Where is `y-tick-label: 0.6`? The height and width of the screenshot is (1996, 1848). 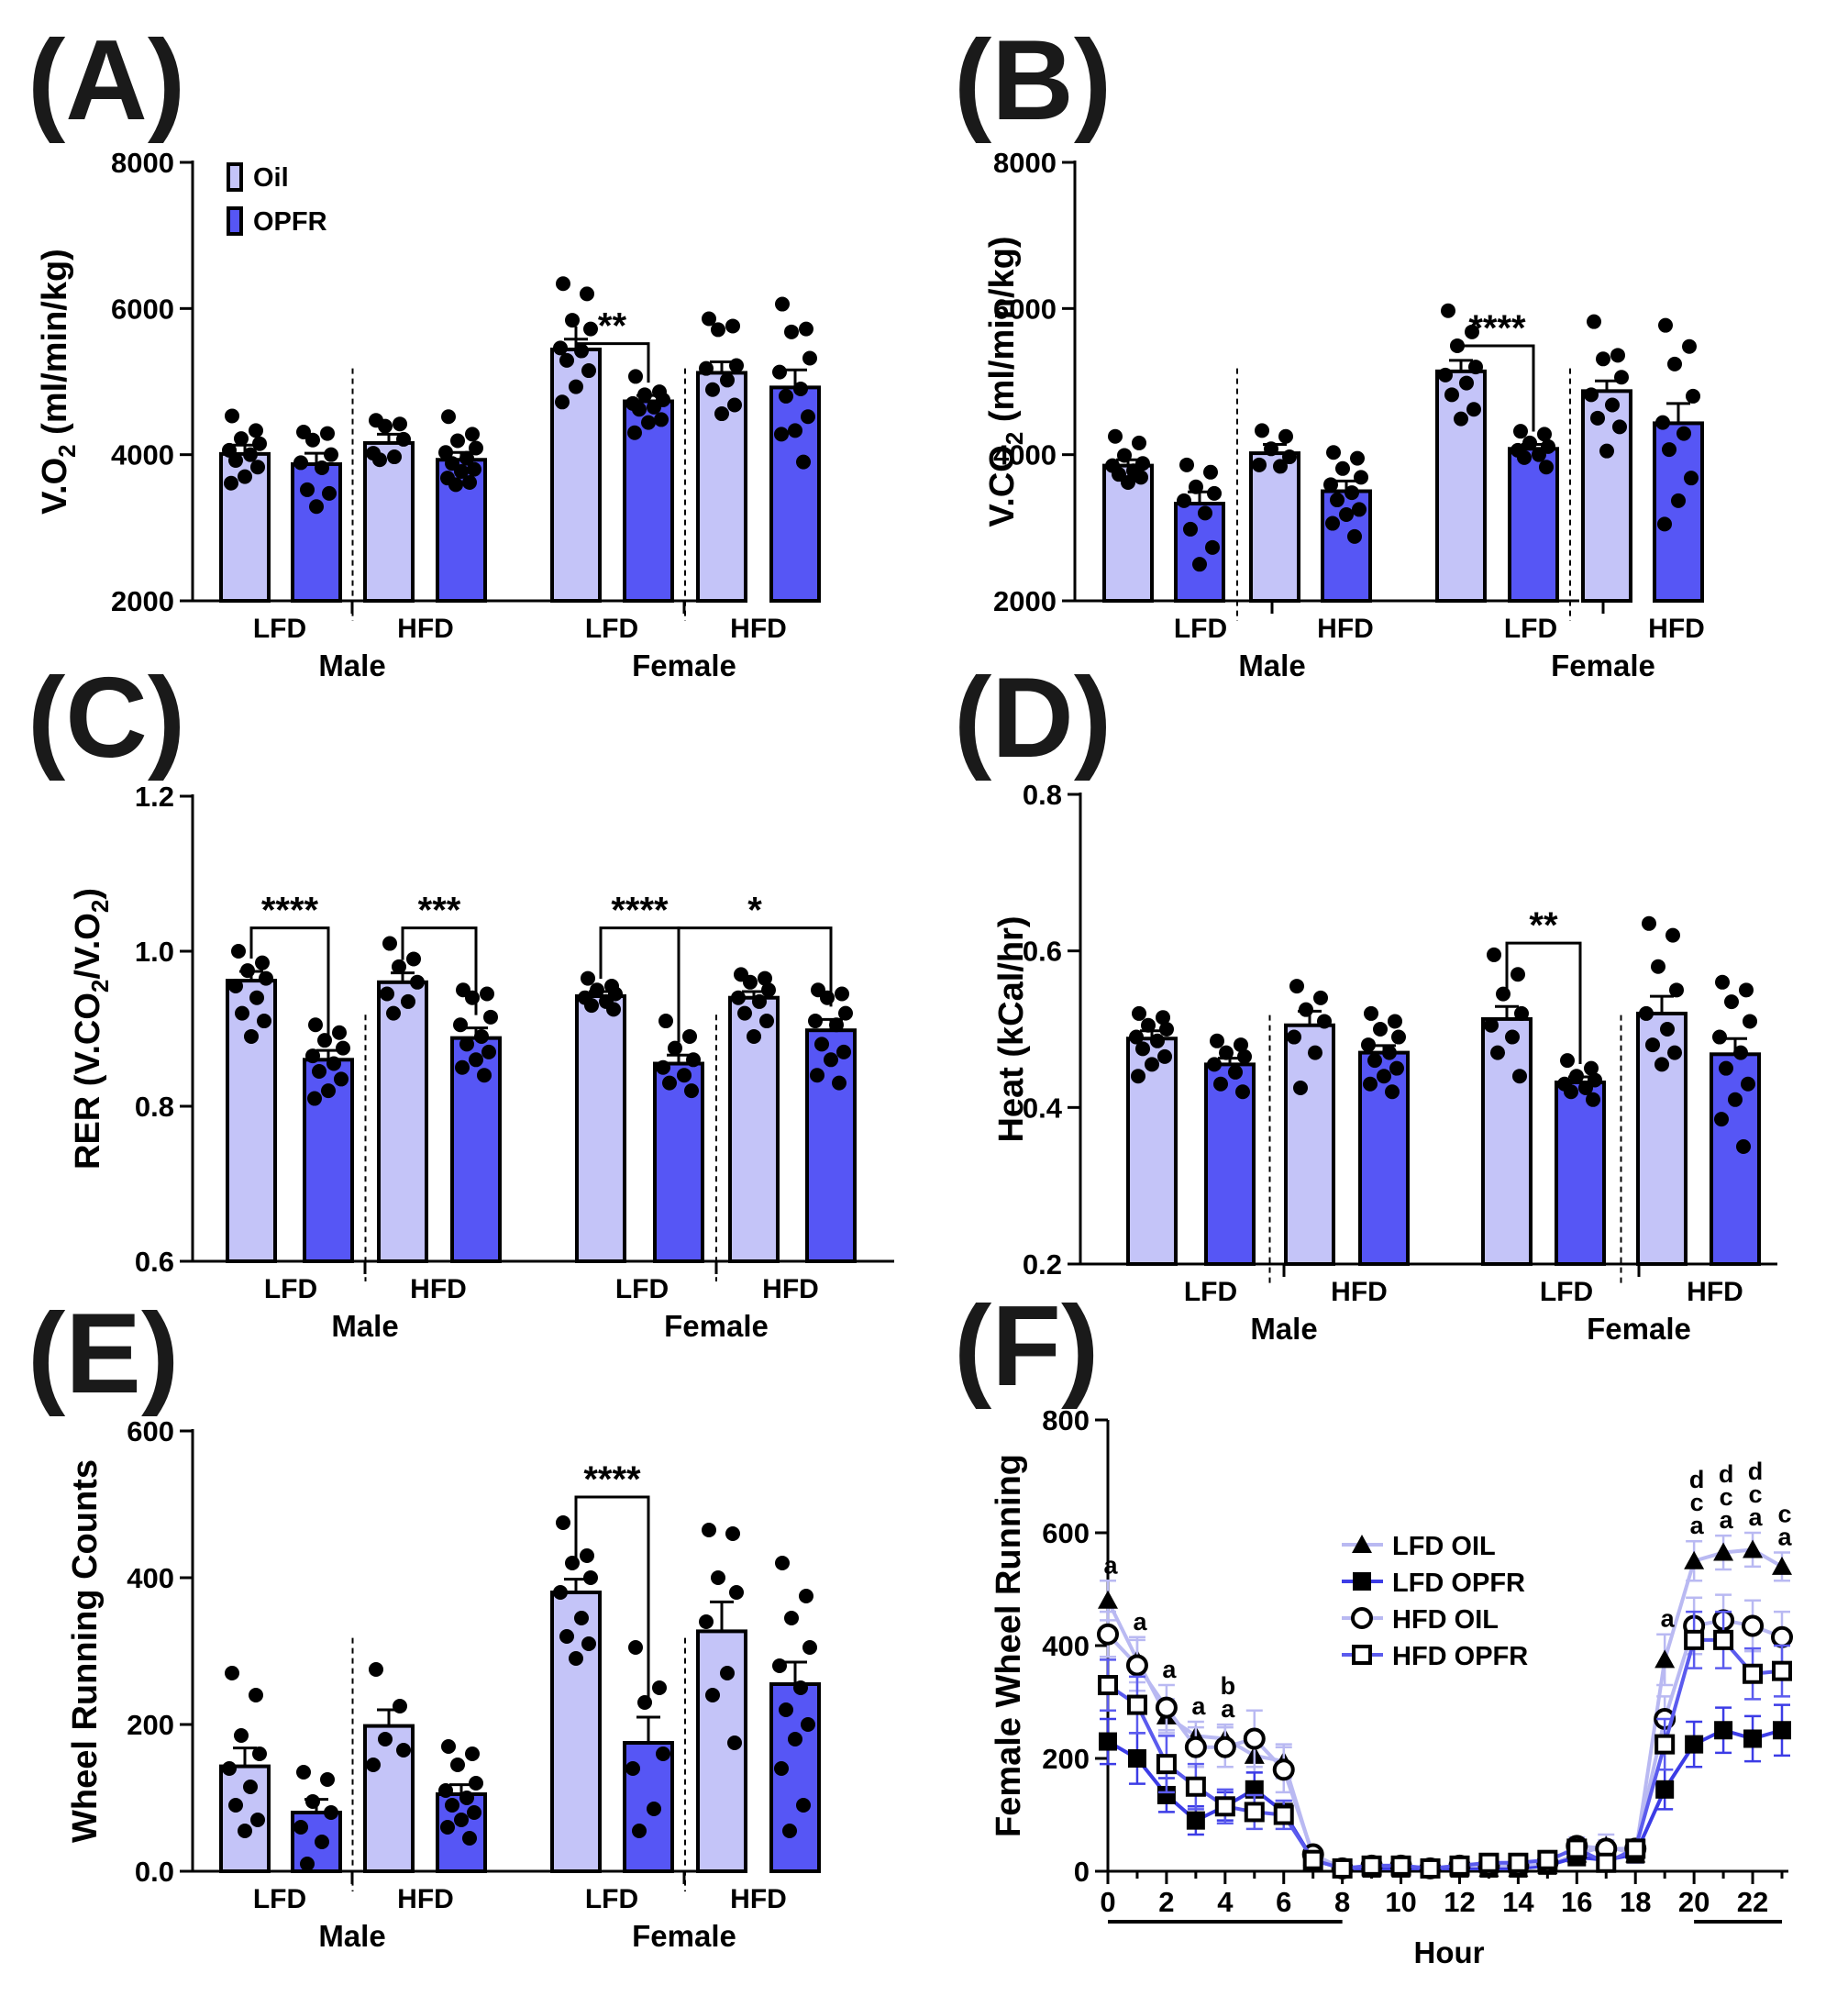 y-tick-label: 0.6 is located at coordinates (1042, 952).